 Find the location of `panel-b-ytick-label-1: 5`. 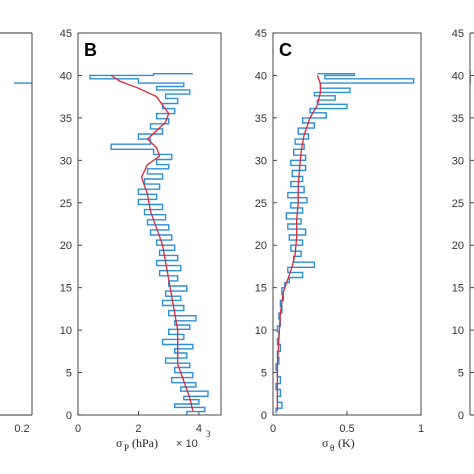

panel-b-ytick-label-1: 5 is located at coordinates (69, 374).